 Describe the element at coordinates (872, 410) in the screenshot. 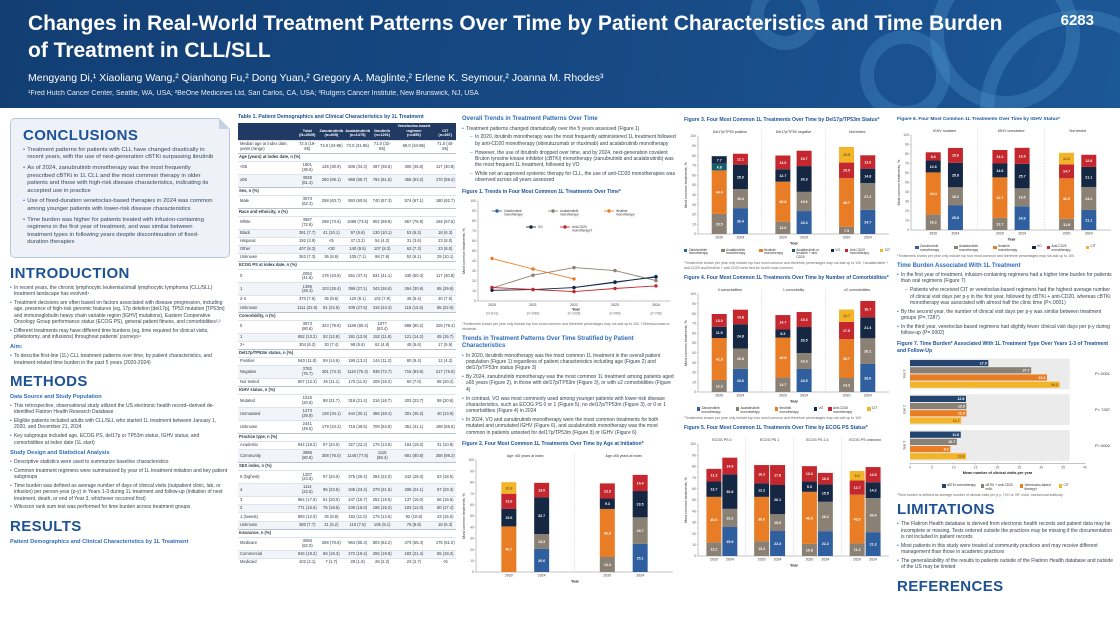

I see `legend-item: CIT` at that location.